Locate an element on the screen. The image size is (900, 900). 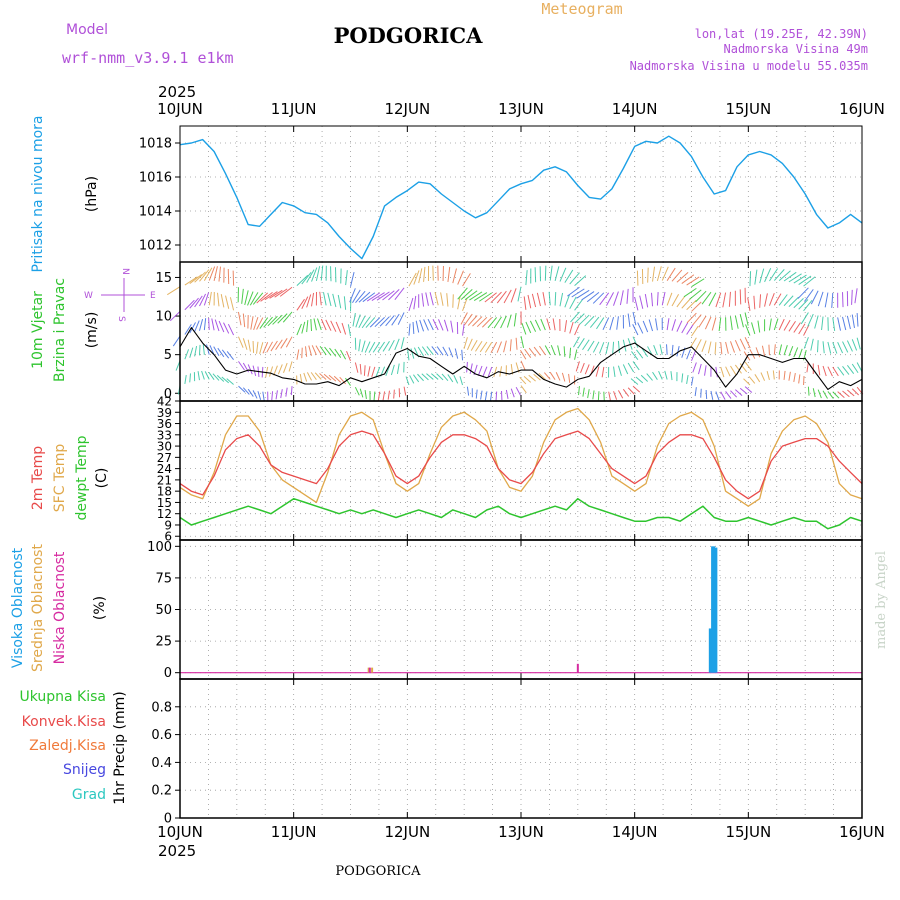
wind-speed-line is located at coordinates (521, 358).